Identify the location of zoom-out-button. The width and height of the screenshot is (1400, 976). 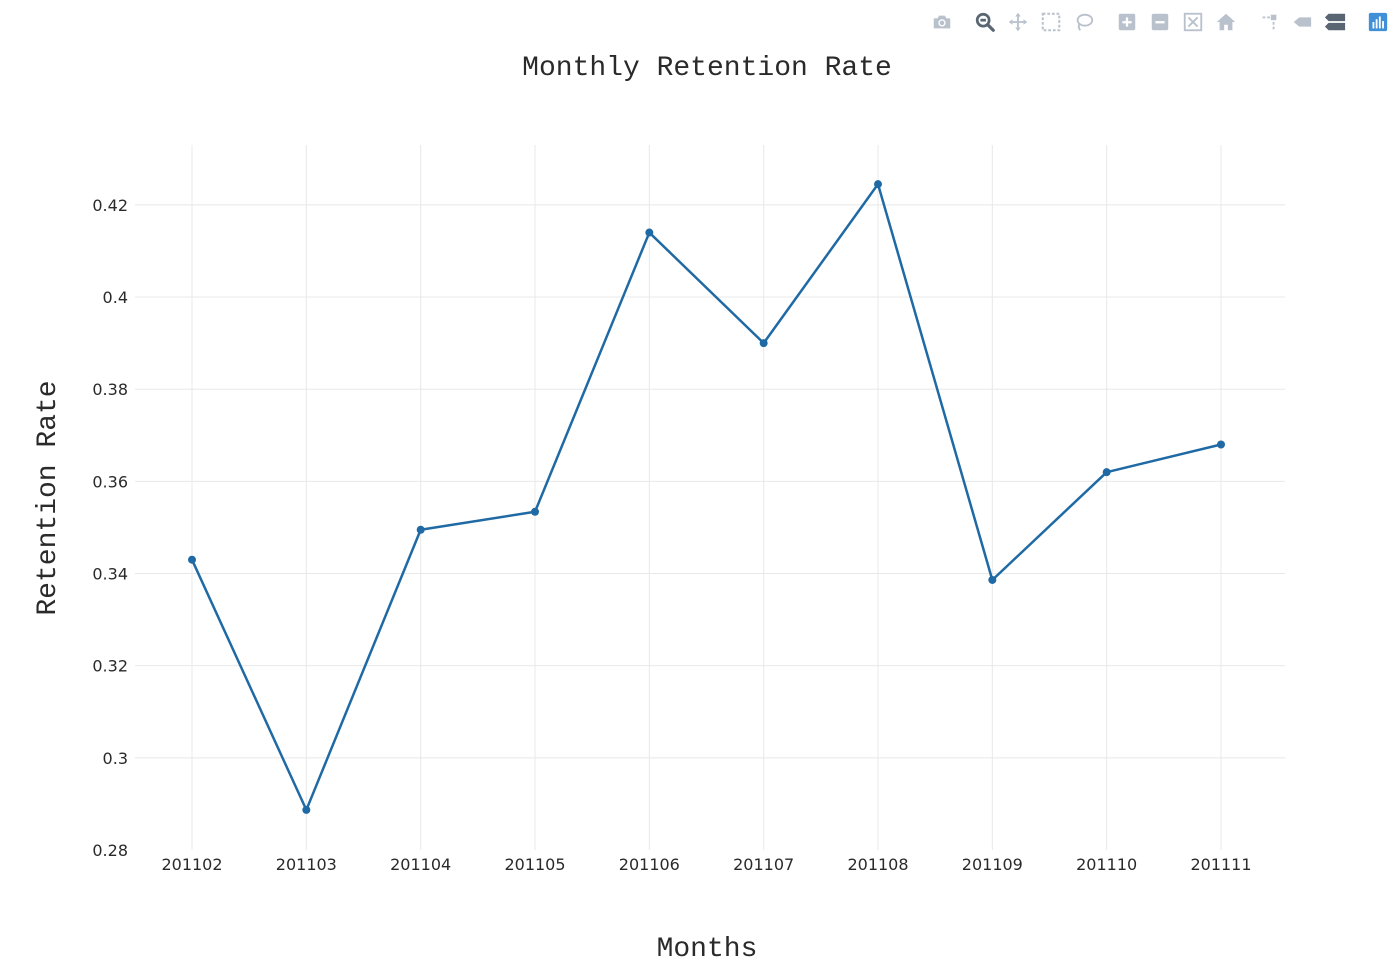
(1159, 22).